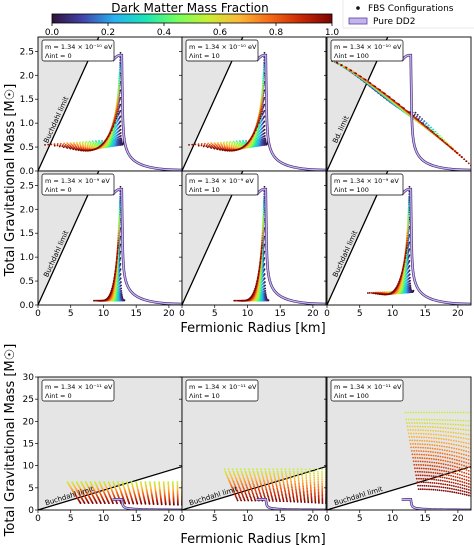  I want to click on colorbar-tick-label: 0.2, so click(108, 33).